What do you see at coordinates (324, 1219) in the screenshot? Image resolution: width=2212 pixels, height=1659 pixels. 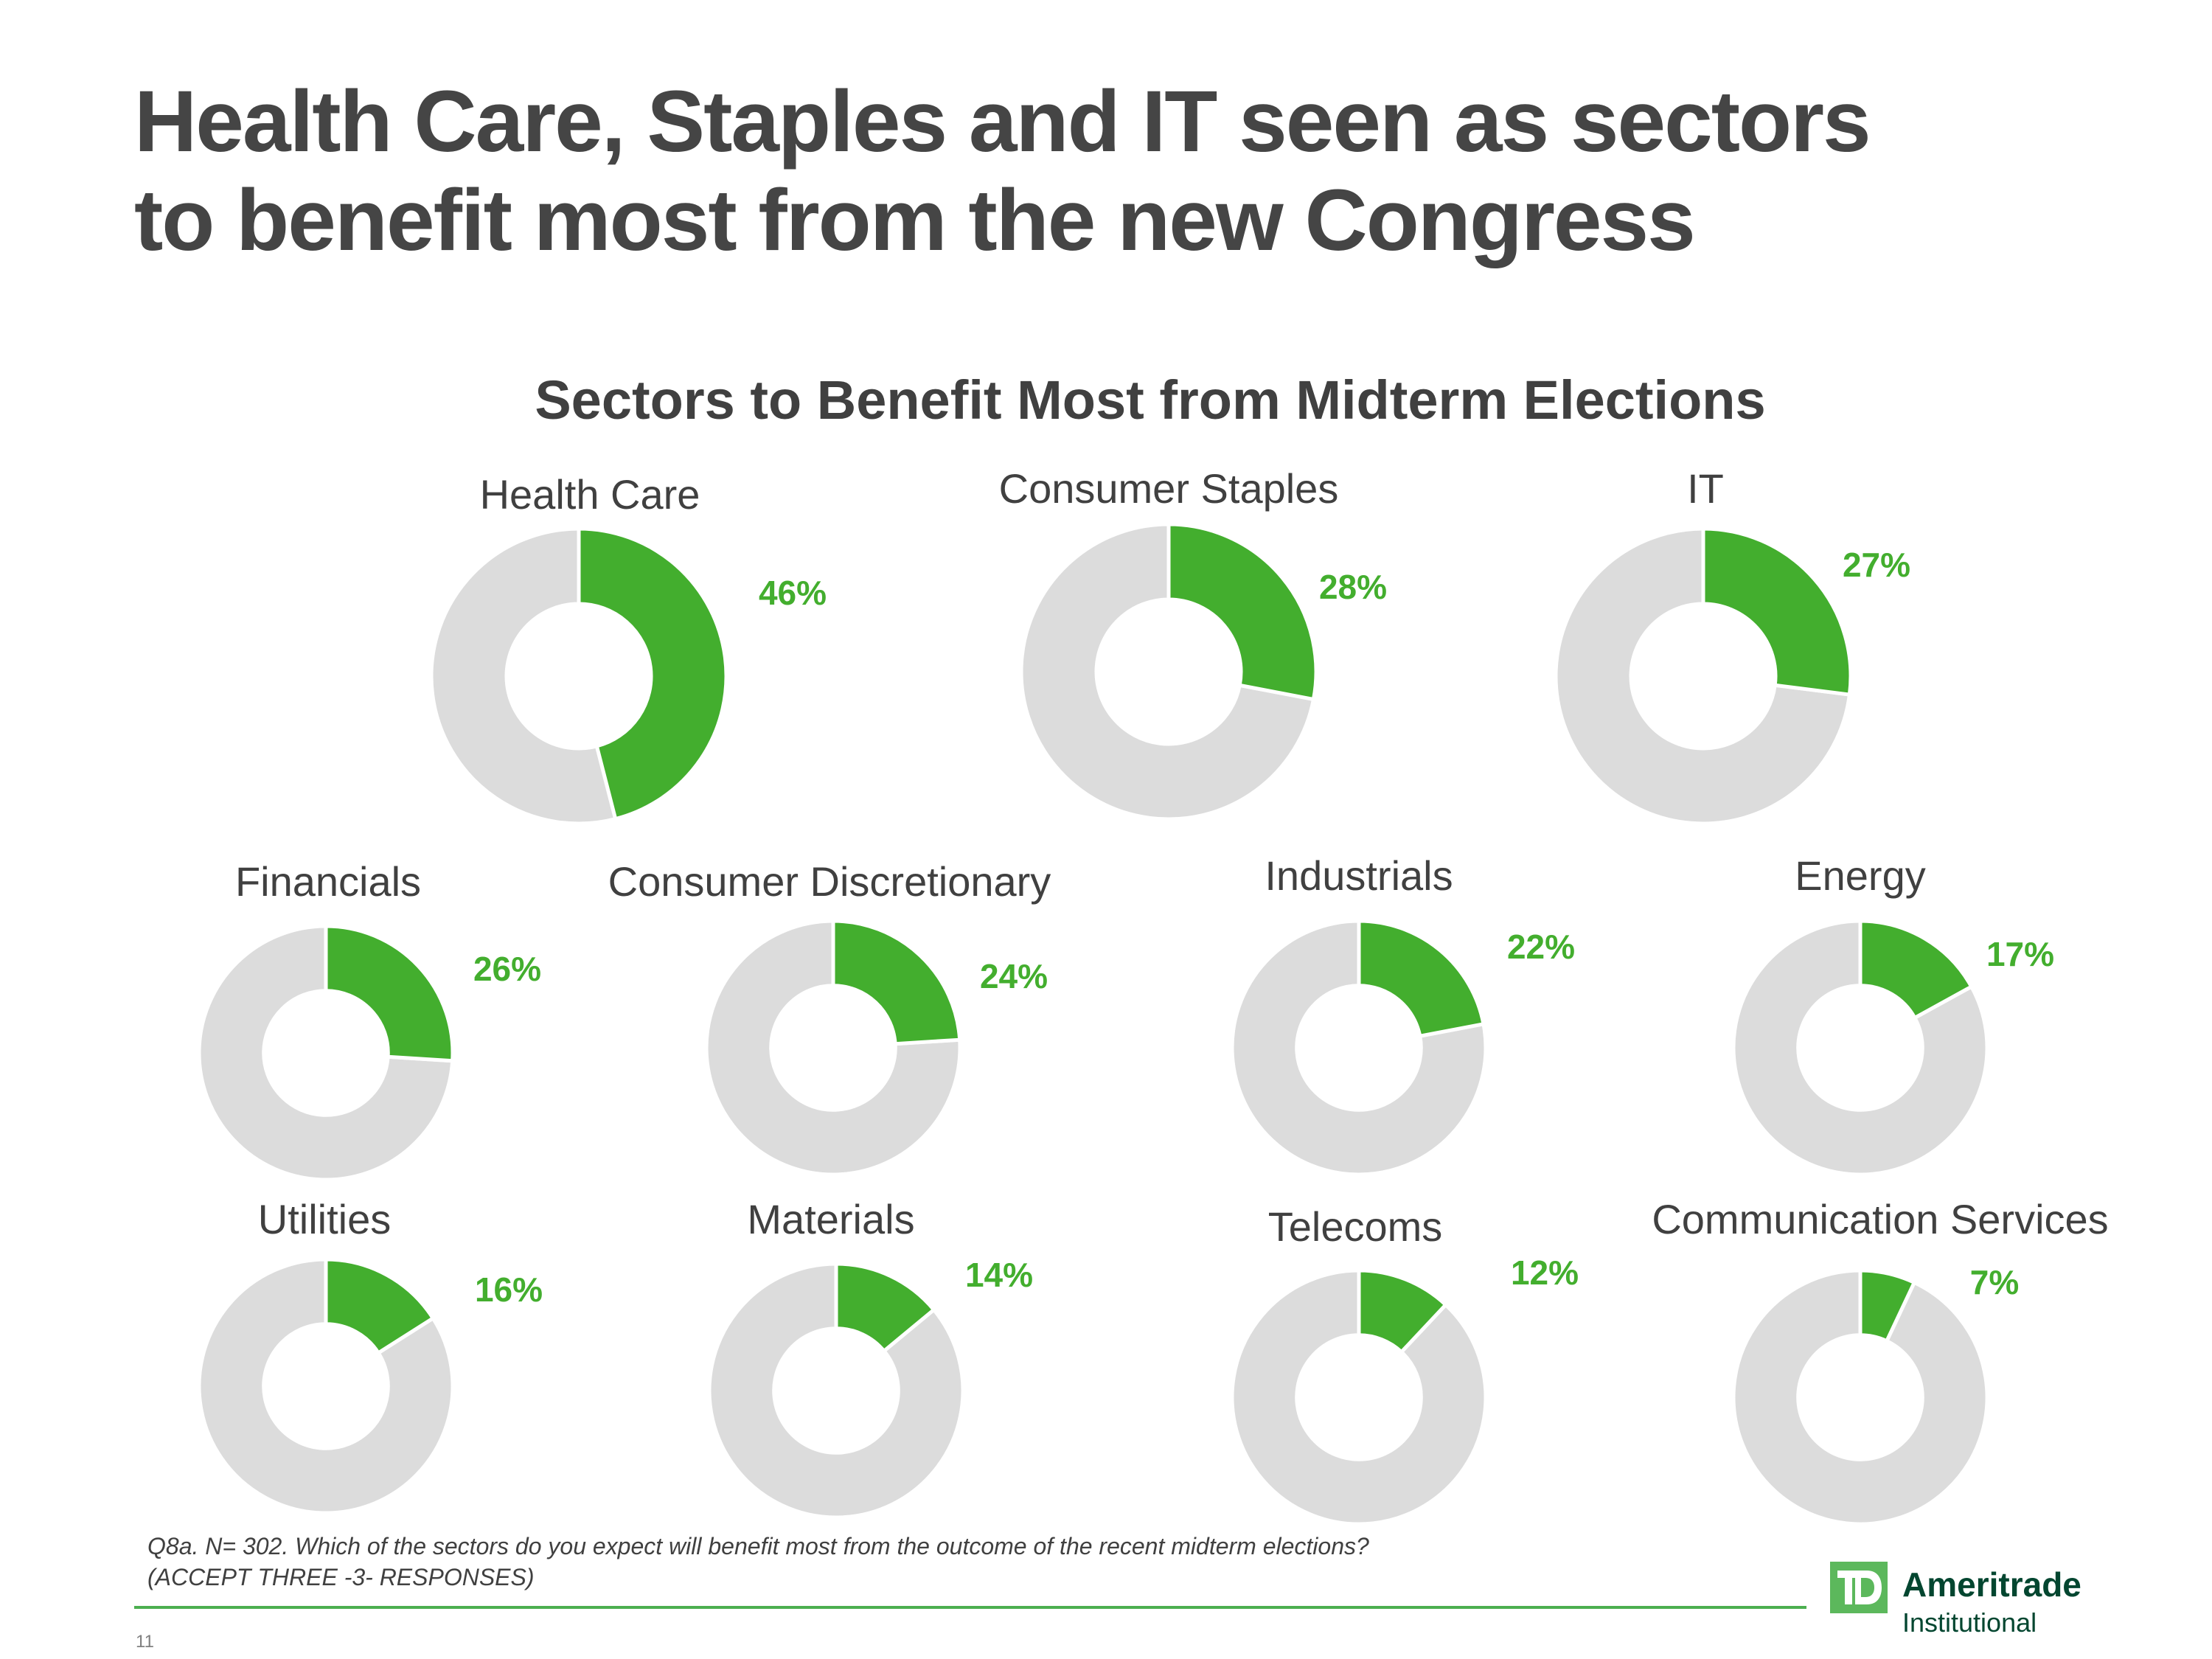 I see `donut-category-label: Utilities` at bounding box center [324, 1219].